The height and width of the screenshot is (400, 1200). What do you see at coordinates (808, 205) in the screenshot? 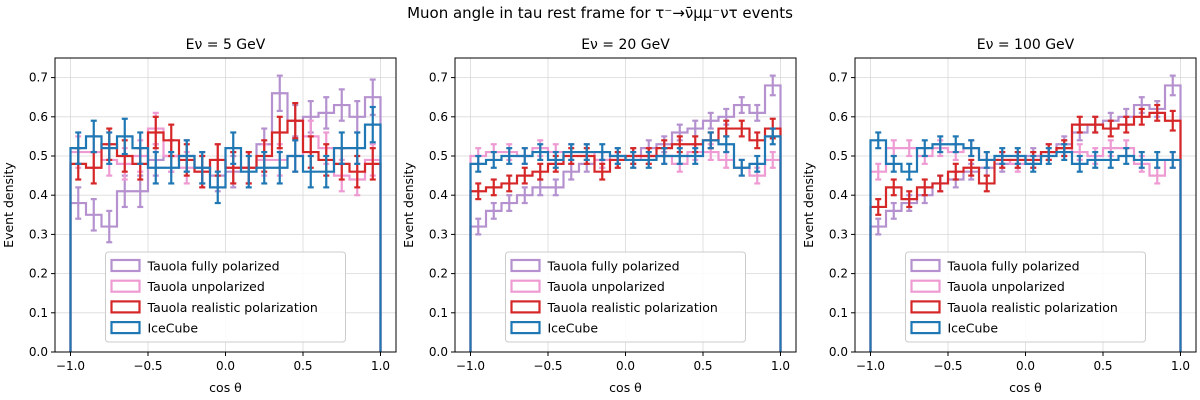
I see `y-axis-label: Event density` at bounding box center [808, 205].